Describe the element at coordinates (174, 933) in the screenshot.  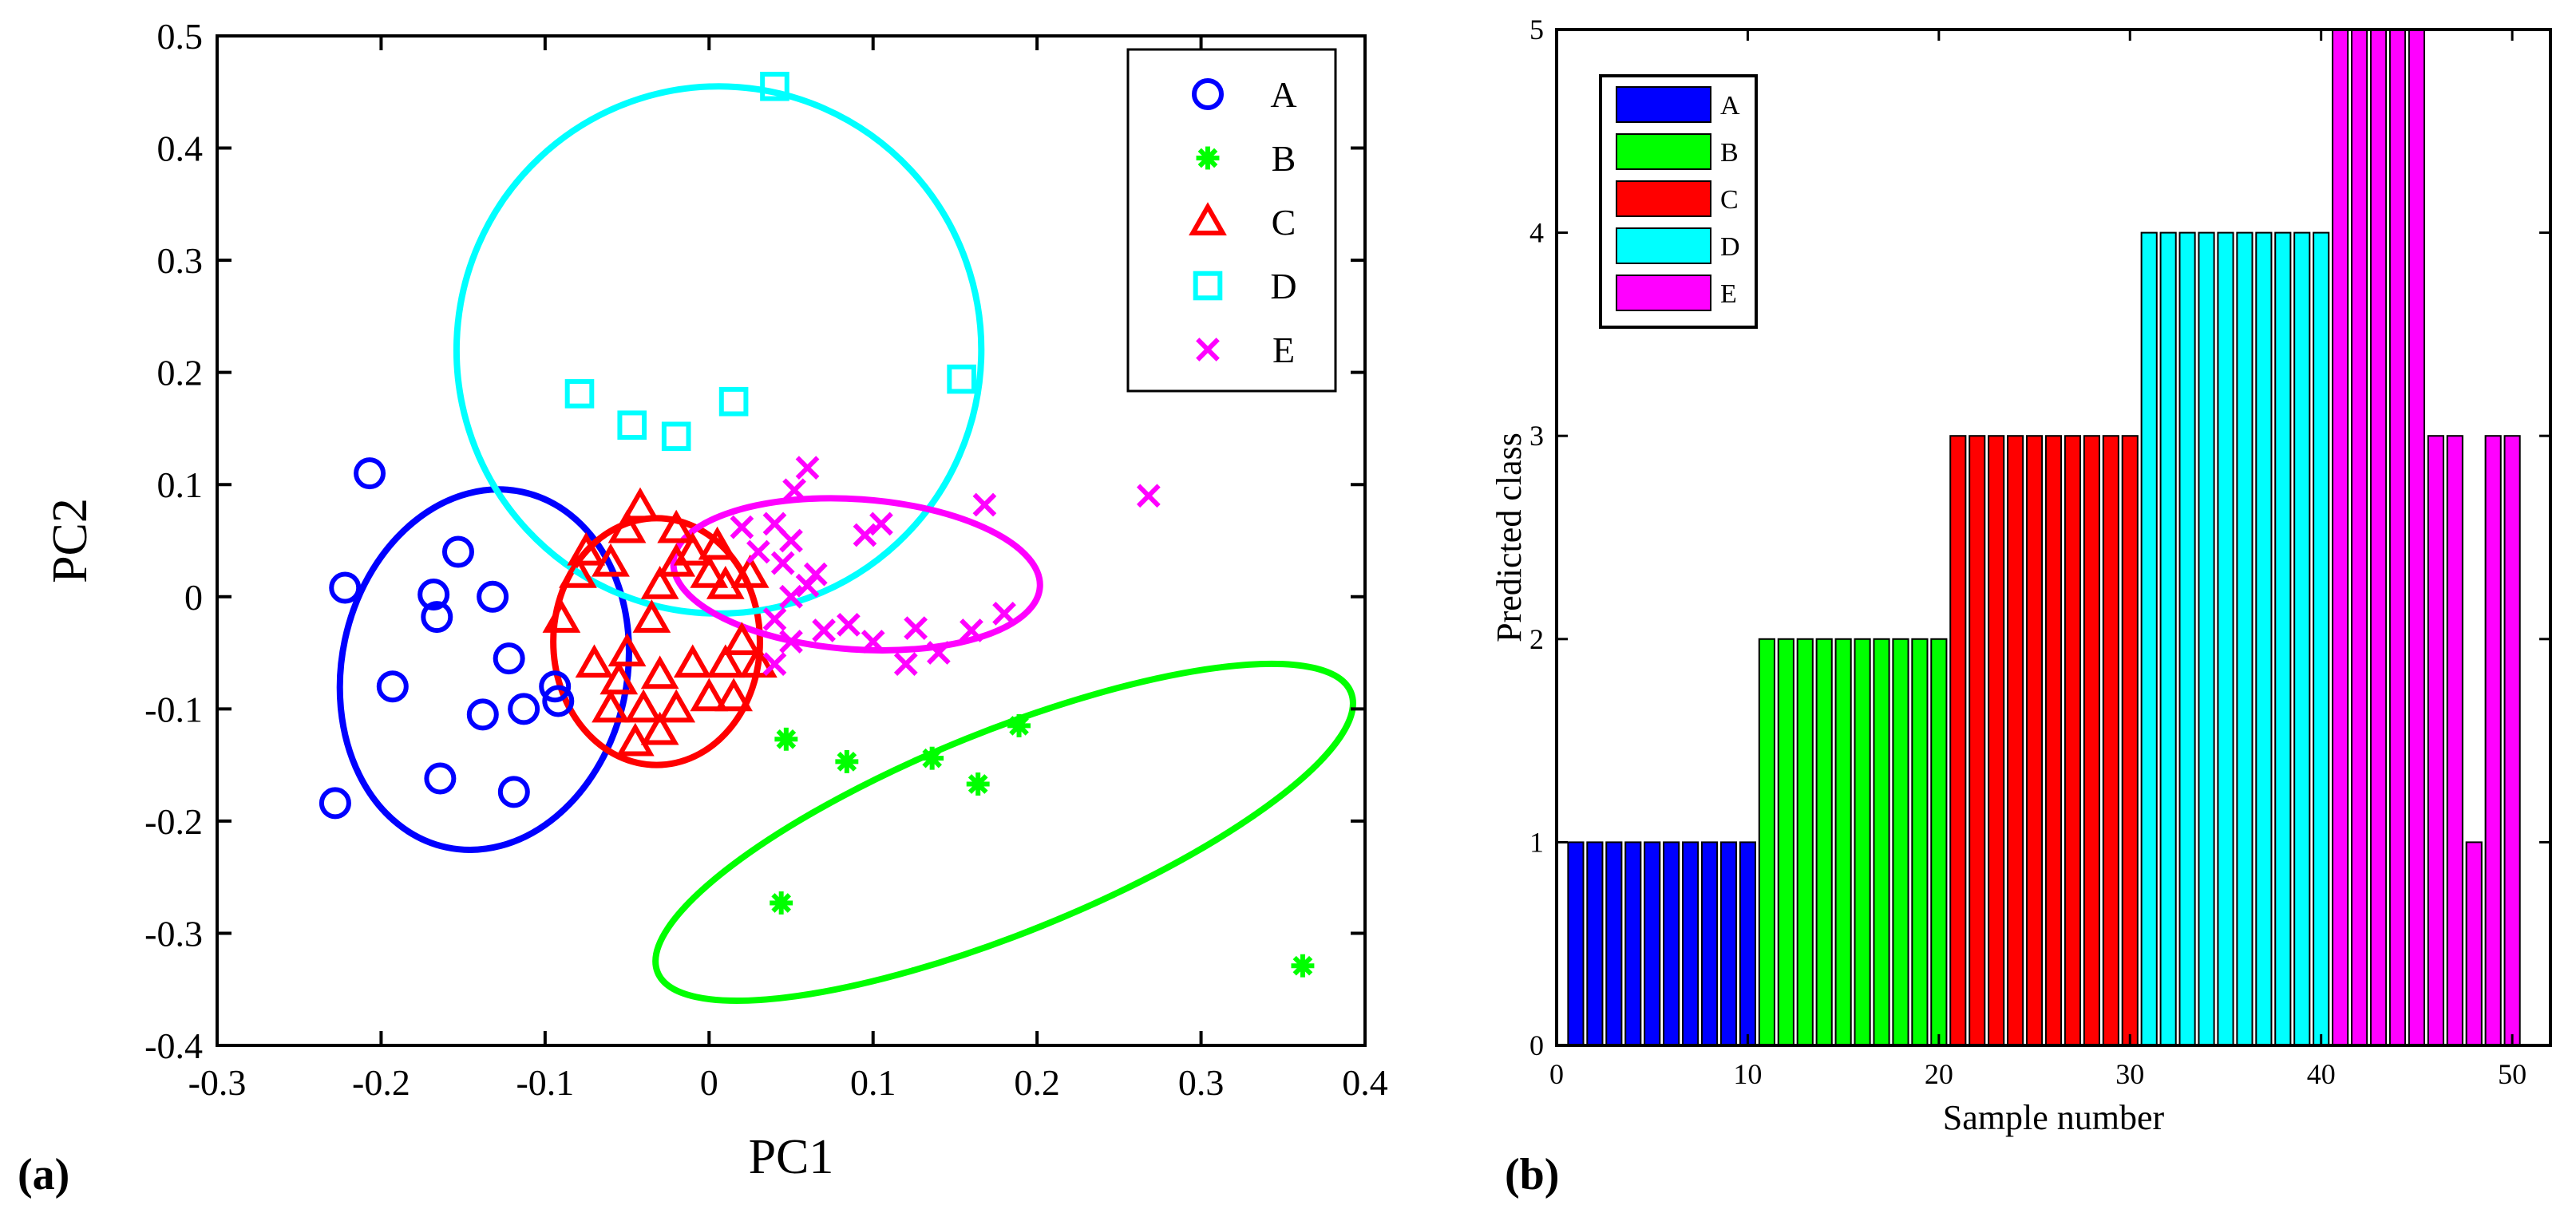
I see `y-tick-label: -0.3` at that location.